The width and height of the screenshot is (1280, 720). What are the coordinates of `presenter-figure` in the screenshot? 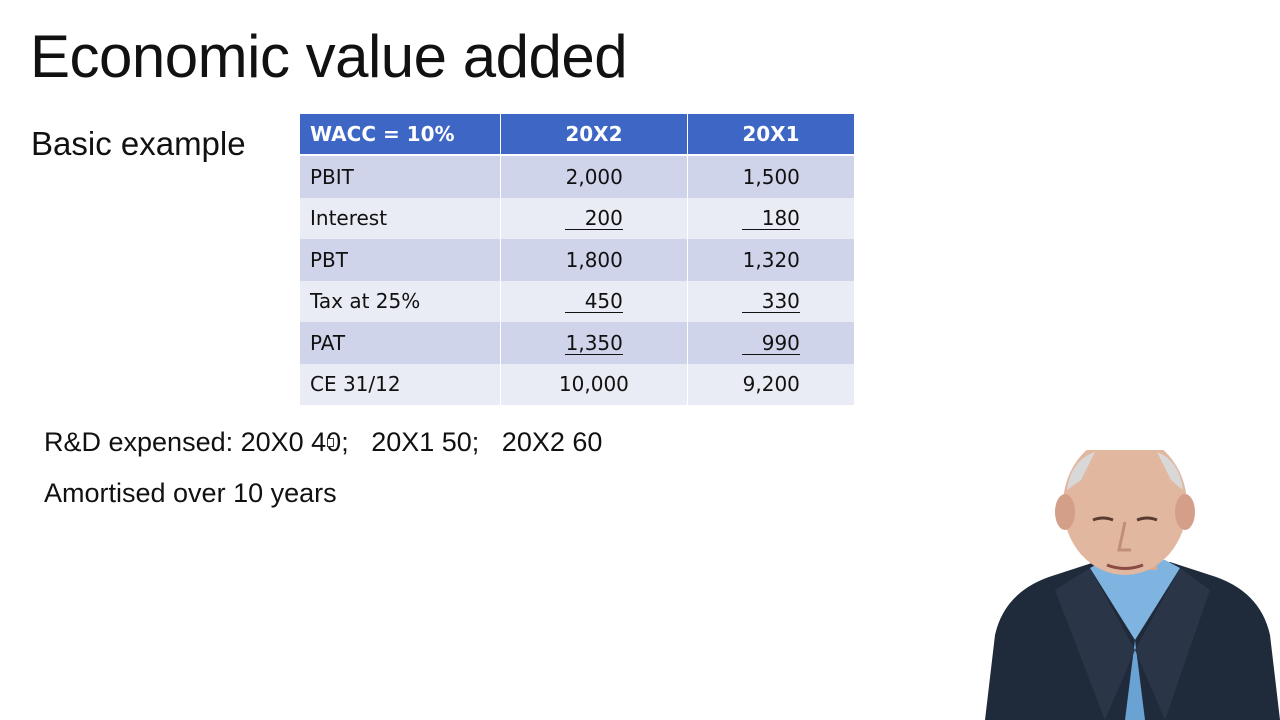 It's located at (1132, 585).